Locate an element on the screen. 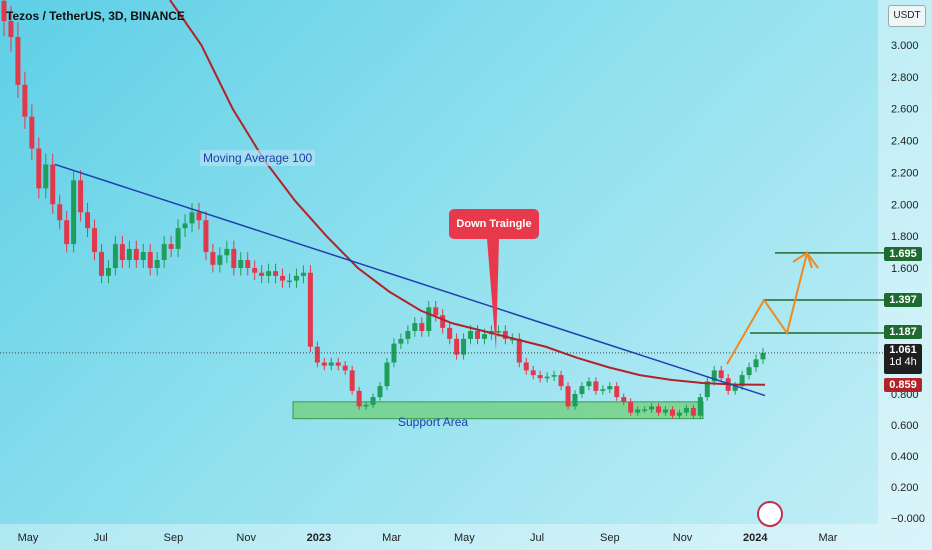  chart-title: Tezos / TetherUS, 3D, BINANCE is located at coordinates (95, 16).